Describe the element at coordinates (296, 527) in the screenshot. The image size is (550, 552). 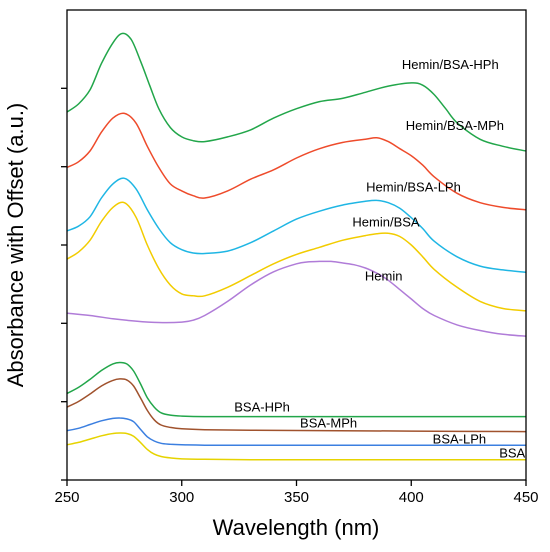
I see `x-axis-title: Wavelength (nm)` at that location.